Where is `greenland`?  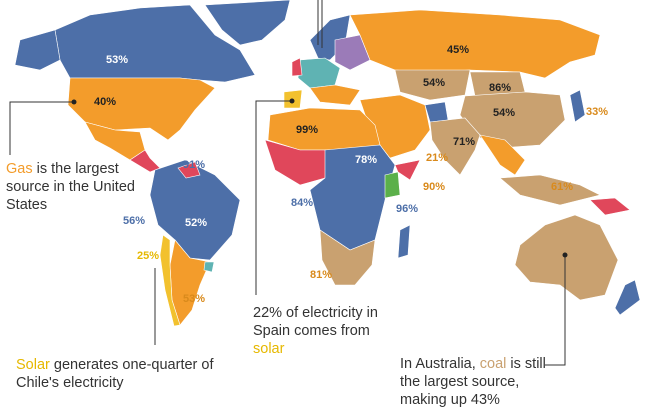
greenland is located at coordinates (247, 23).